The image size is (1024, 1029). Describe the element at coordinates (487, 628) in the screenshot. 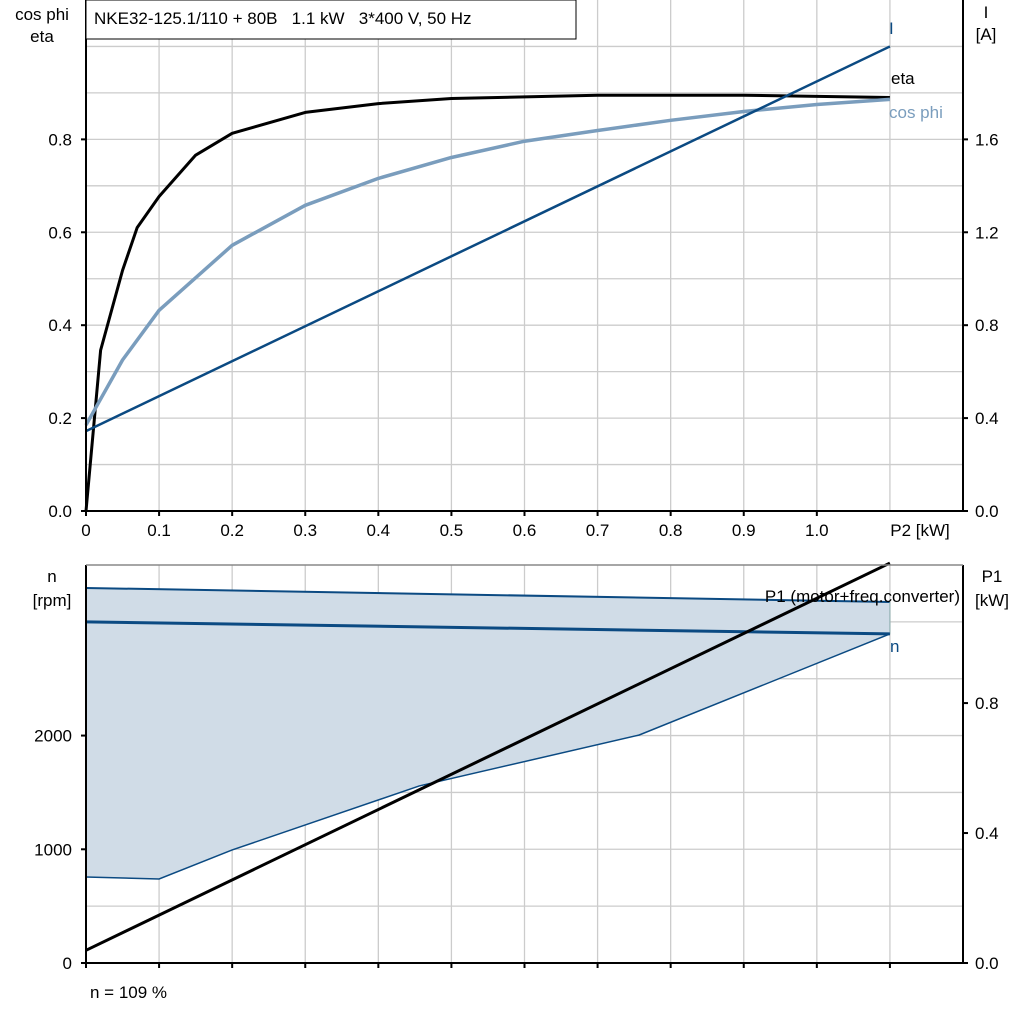

I see `series-n-line` at that location.